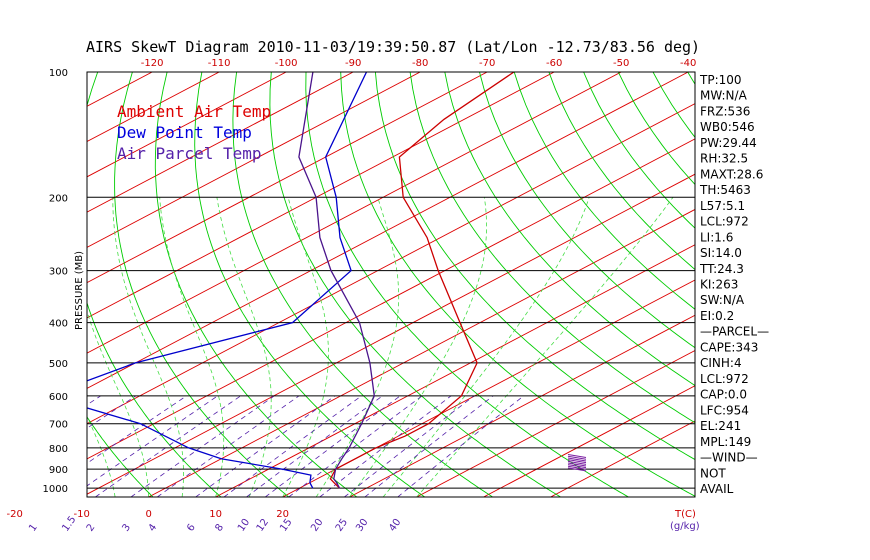 This screenshot has width=870, height=560. I want to click on mixing-ratio-tick-label: 40, so click(395, 525).